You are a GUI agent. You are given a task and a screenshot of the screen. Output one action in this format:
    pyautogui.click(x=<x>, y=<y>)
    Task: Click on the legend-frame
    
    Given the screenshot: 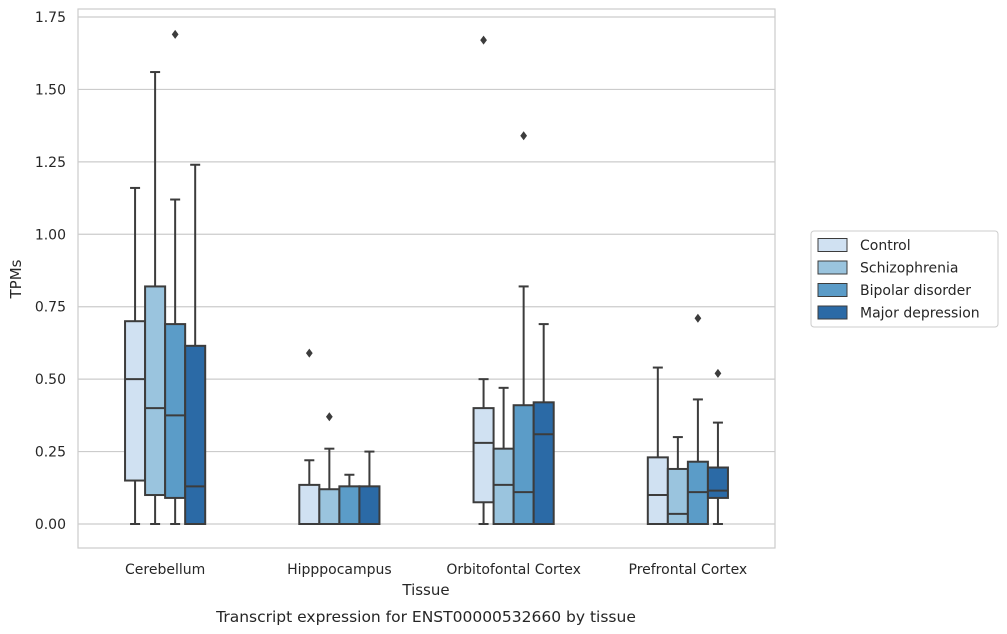 What is the action you would take?
    pyautogui.click(x=904, y=279)
    